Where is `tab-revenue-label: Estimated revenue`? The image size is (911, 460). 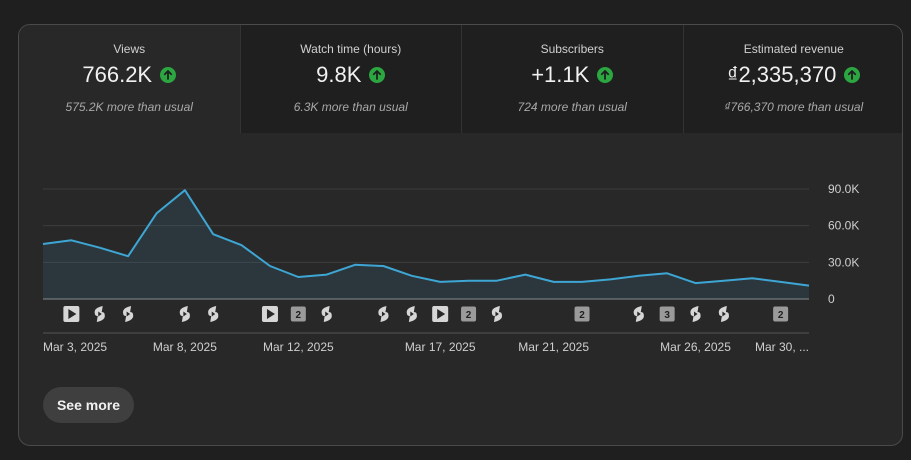
tab-revenue-label: Estimated revenue is located at coordinates (793, 49).